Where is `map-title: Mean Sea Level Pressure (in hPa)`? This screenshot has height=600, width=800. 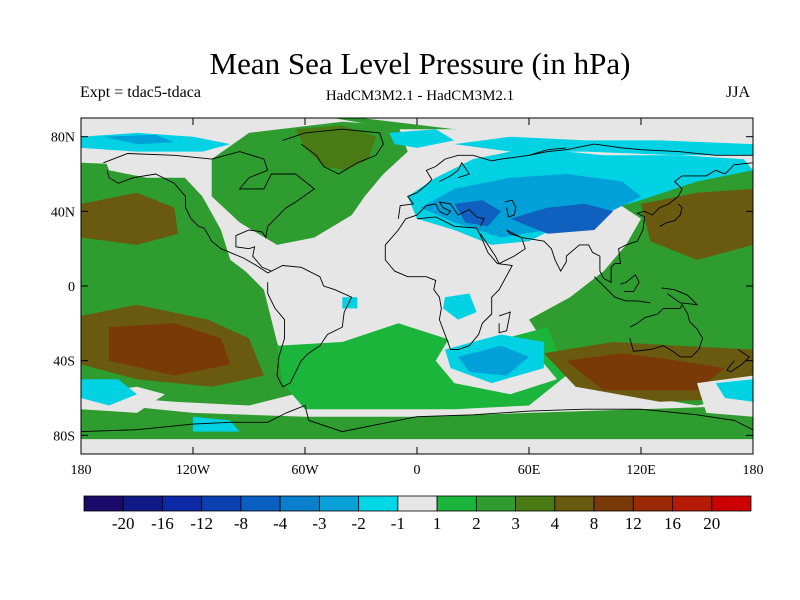
map-title: Mean Sea Level Pressure (in hPa) is located at coordinates (420, 63).